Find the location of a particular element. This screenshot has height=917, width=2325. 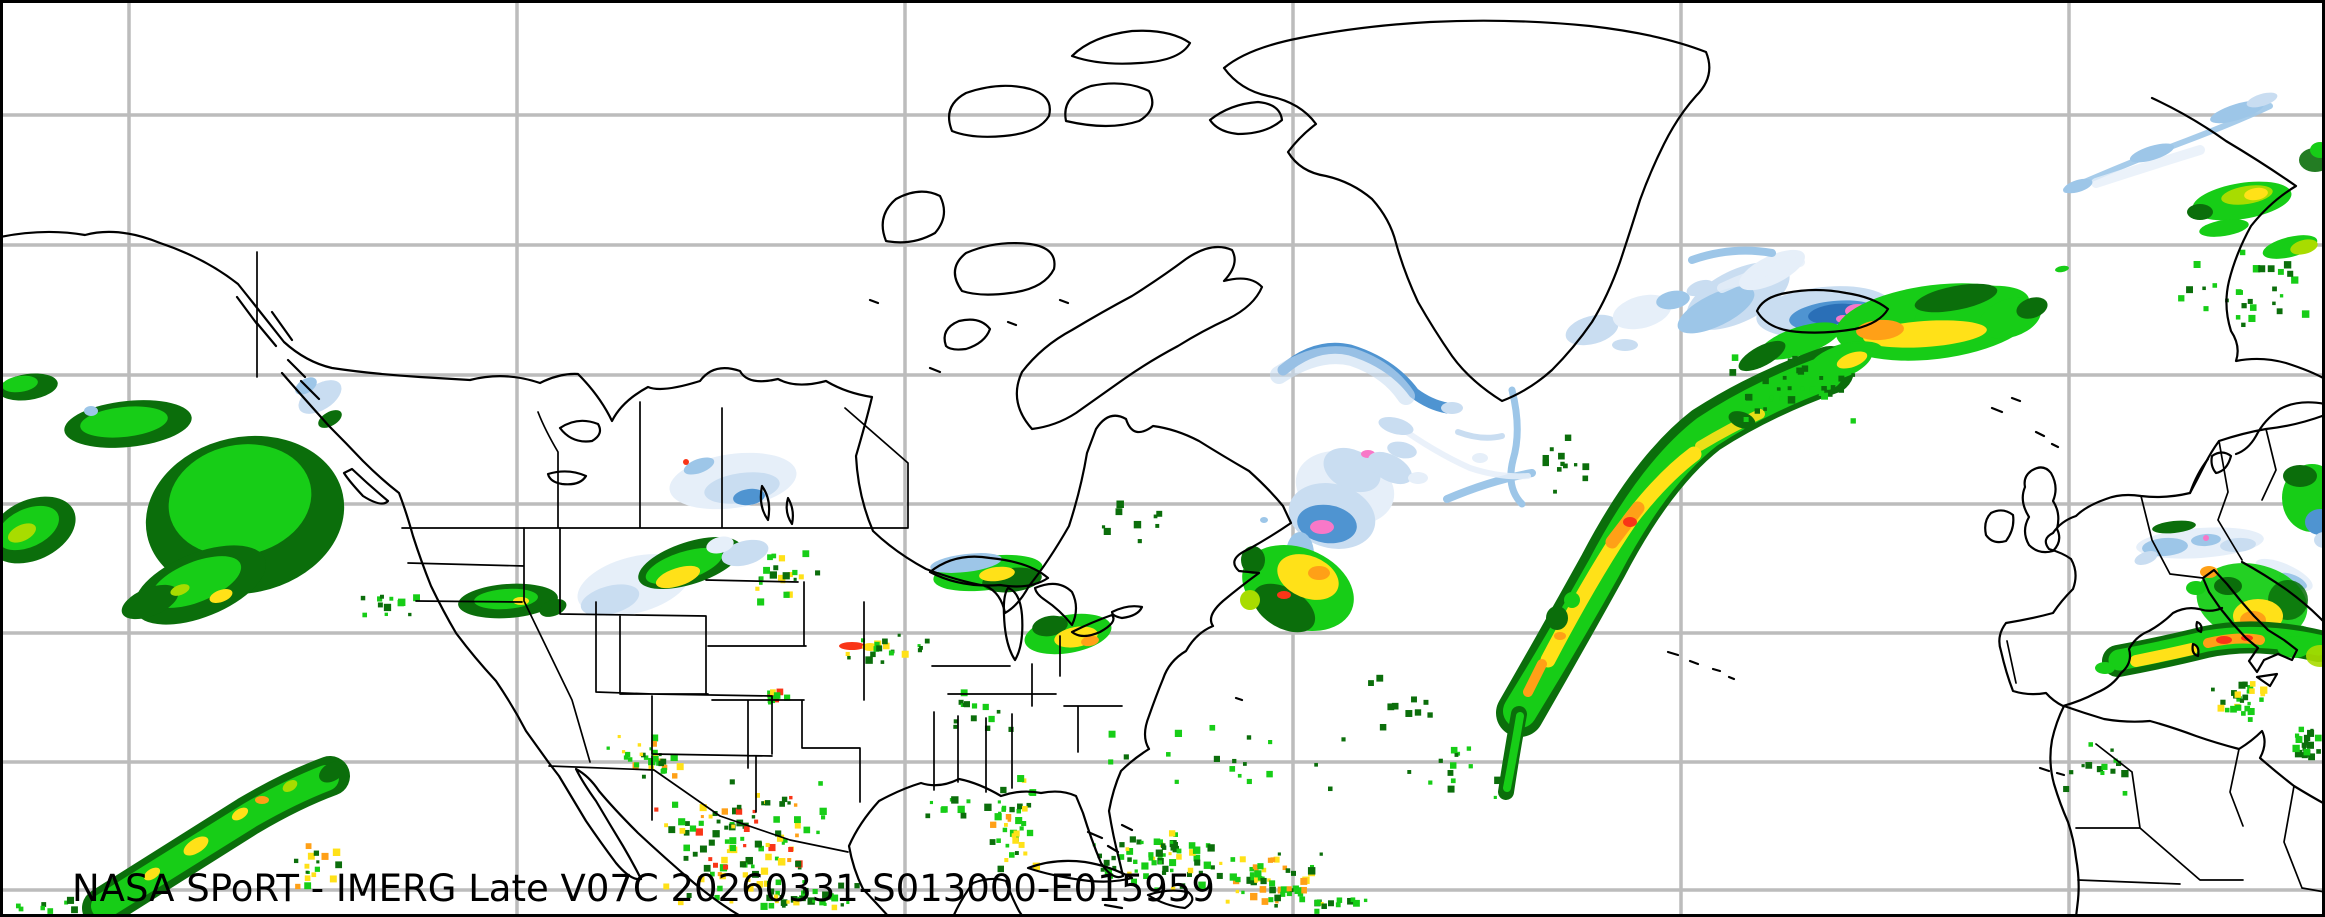

europe-borders is located at coordinates (2141, 556).